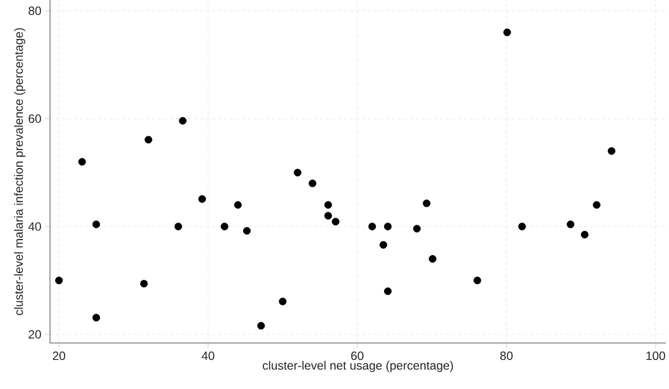 This screenshot has height=389, width=669. What do you see at coordinates (35, 226) in the screenshot?
I see `y-tick-label: 40` at bounding box center [35, 226].